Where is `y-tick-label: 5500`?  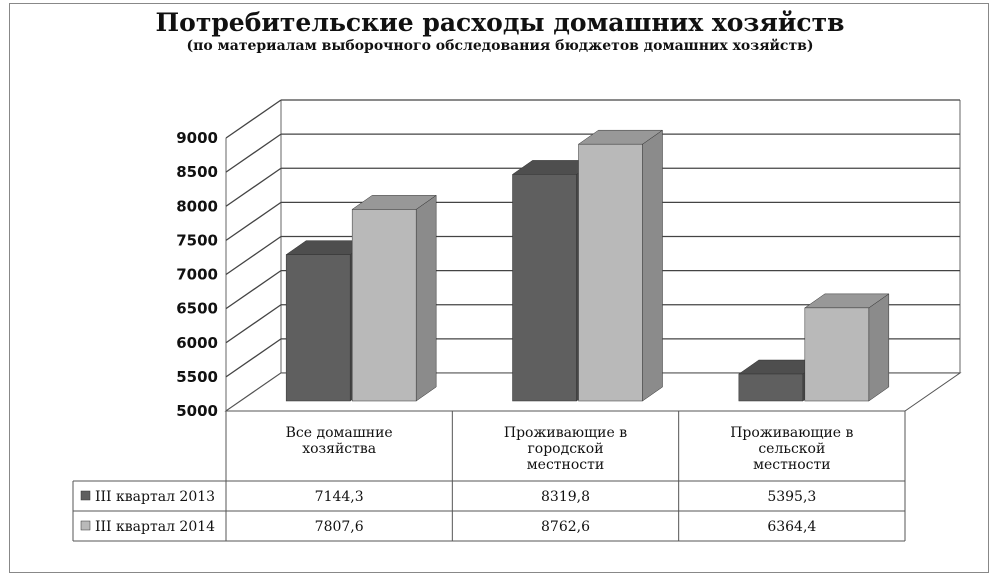 y-tick-label: 5500 is located at coordinates (197, 377).